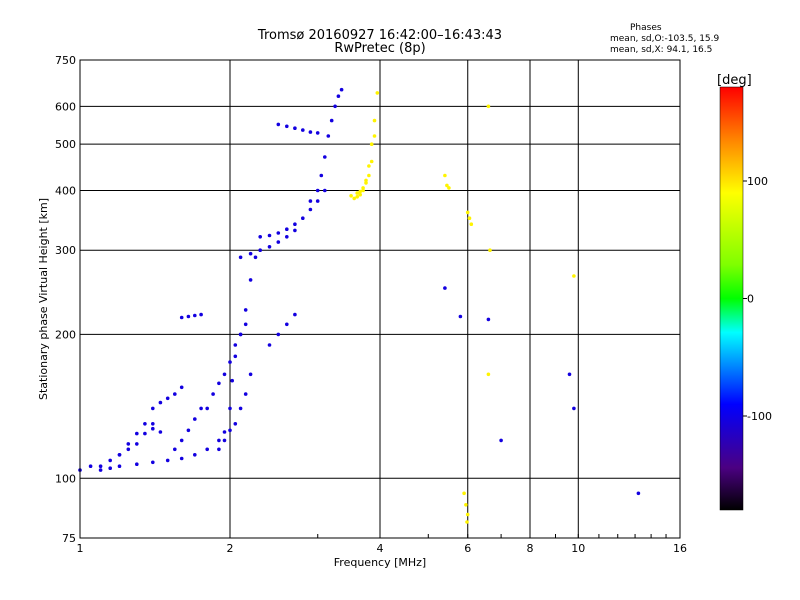 The height and width of the screenshot is (600, 800). I want to click on x-tick-label: 2, so click(230, 548).